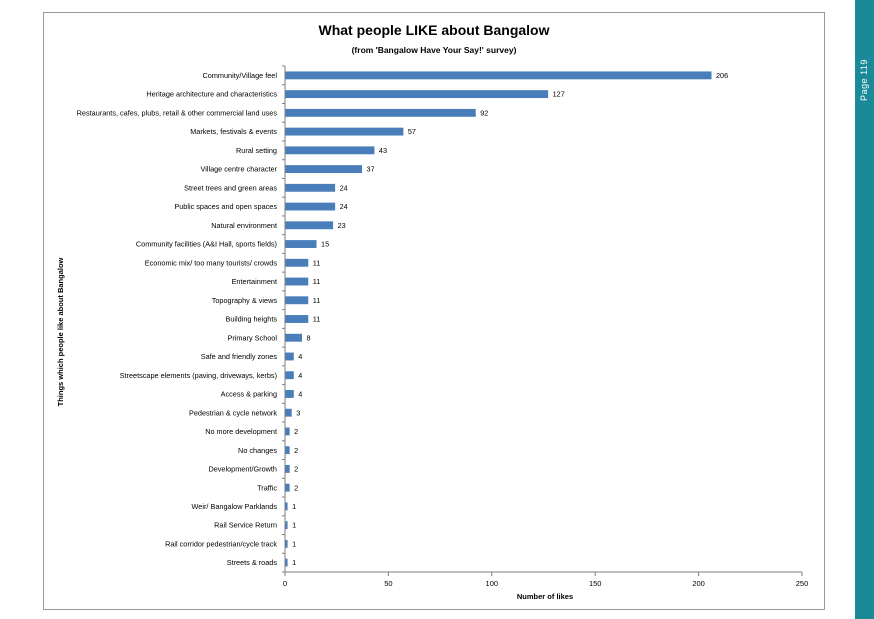 The width and height of the screenshot is (874, 619). I want to click on page-number-label: Page 119, so click(864, 80).